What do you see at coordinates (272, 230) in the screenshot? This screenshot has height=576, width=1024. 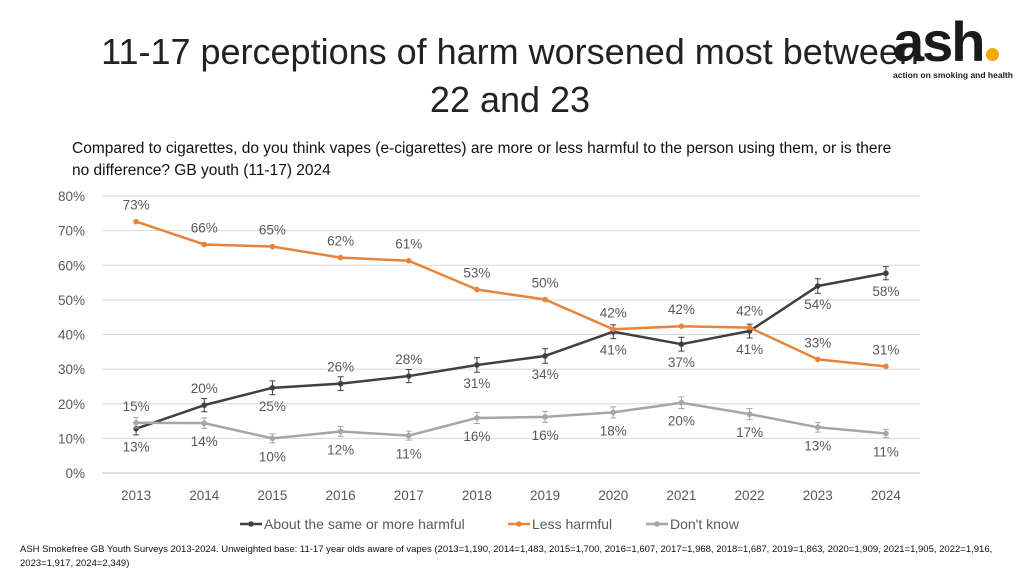 I see `data-label: 65%` at bounding box center [272, 230].